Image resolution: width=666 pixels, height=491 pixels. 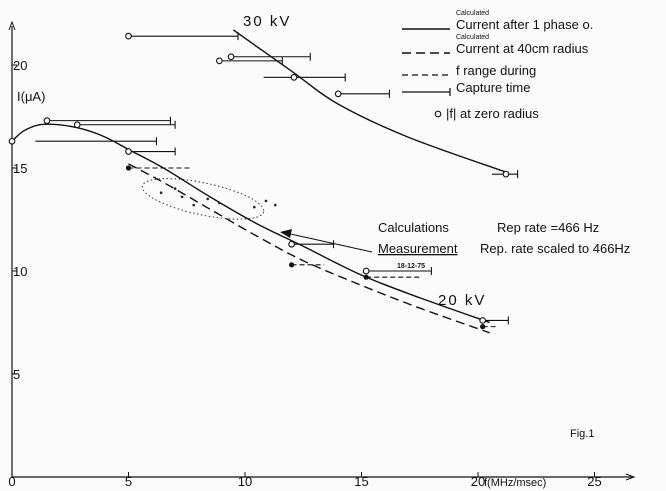 I want to click on y-tick-label-2: 15, so click(x=20, y=168).